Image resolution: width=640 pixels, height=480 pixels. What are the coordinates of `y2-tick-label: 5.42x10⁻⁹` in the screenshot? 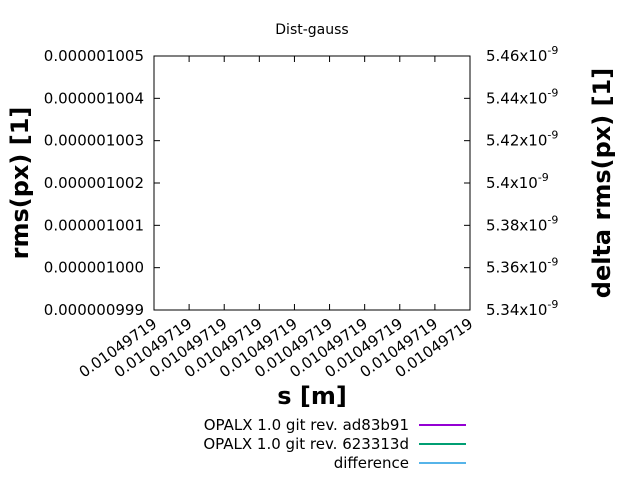 It's located at (522, 139).